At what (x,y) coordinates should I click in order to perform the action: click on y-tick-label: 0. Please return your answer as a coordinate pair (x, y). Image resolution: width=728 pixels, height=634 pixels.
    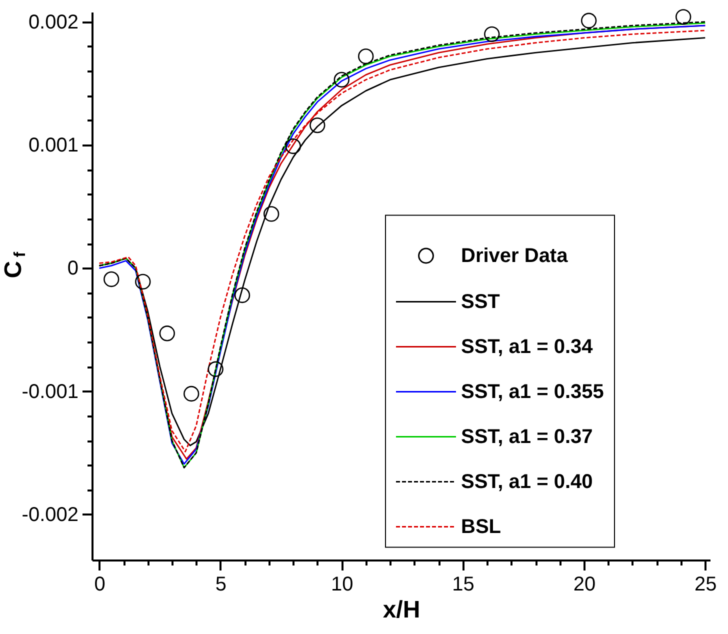
    Looking at the image, I should click on (72, 269).